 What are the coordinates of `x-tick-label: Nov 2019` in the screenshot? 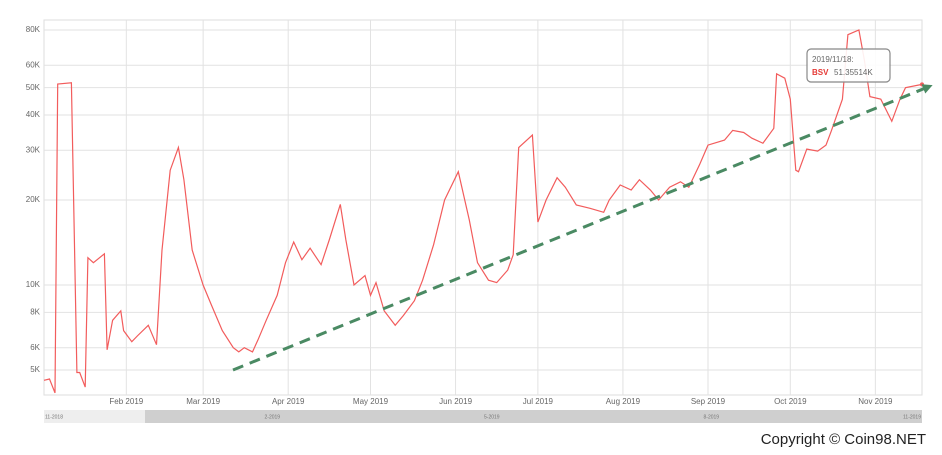 It's located at (875, 401).